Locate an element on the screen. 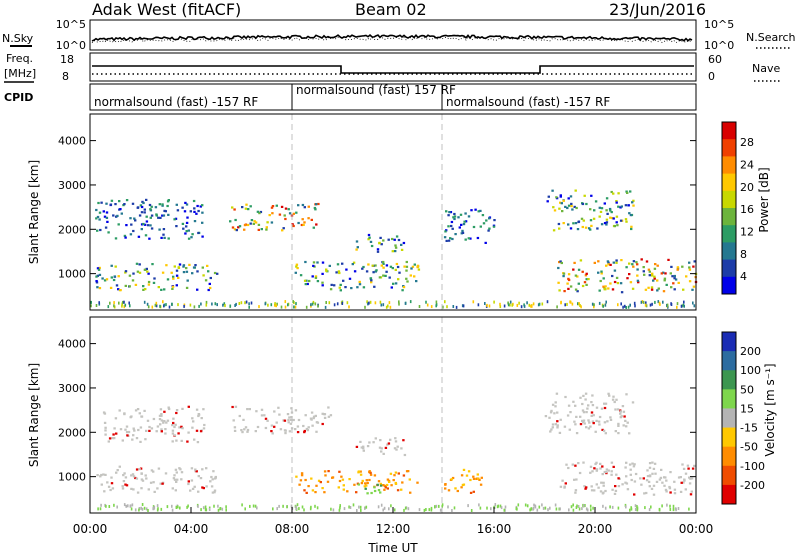 The width and height of the screenshot is (800, 554). power-colorbar-label: Power [dB] is located at coordinates (764, 199).